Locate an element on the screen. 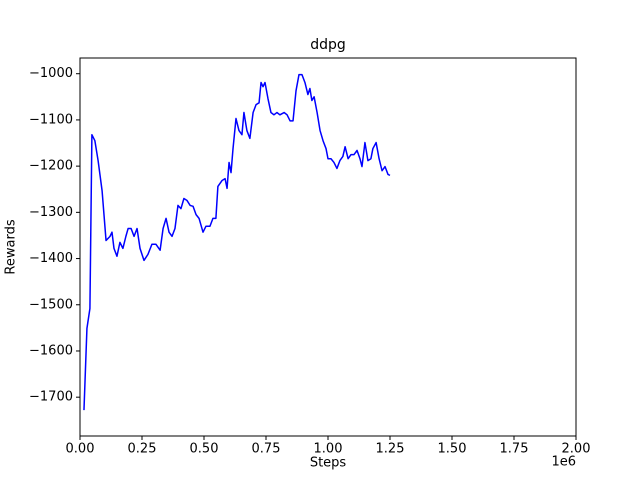 Image resolution: width=640 pixels, height=484 pixels. y-tick-label: −1300 is located at coordinates (51, 212).